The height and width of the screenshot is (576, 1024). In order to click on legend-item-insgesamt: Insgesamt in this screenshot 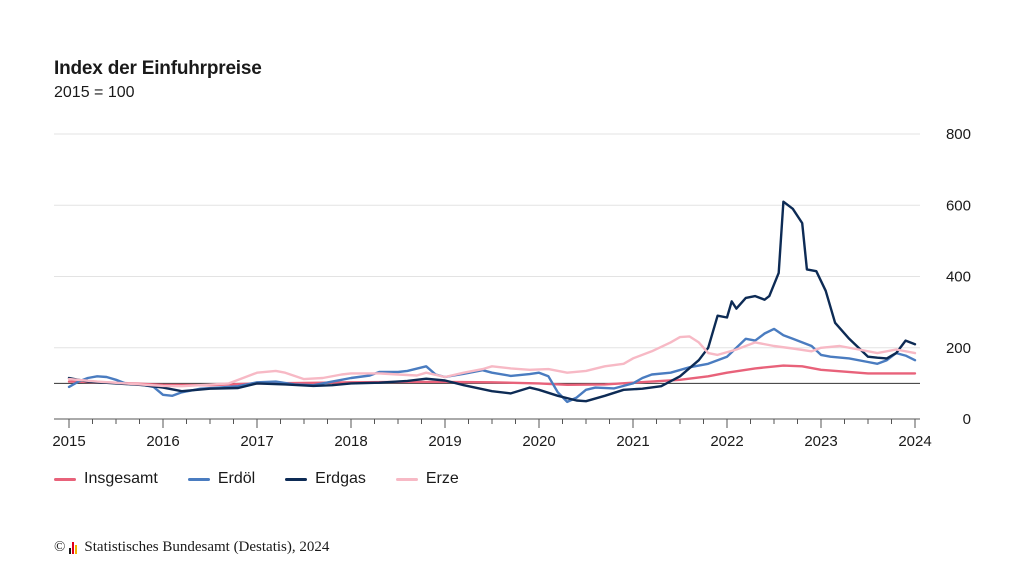, I will do `click(106, 479)`.